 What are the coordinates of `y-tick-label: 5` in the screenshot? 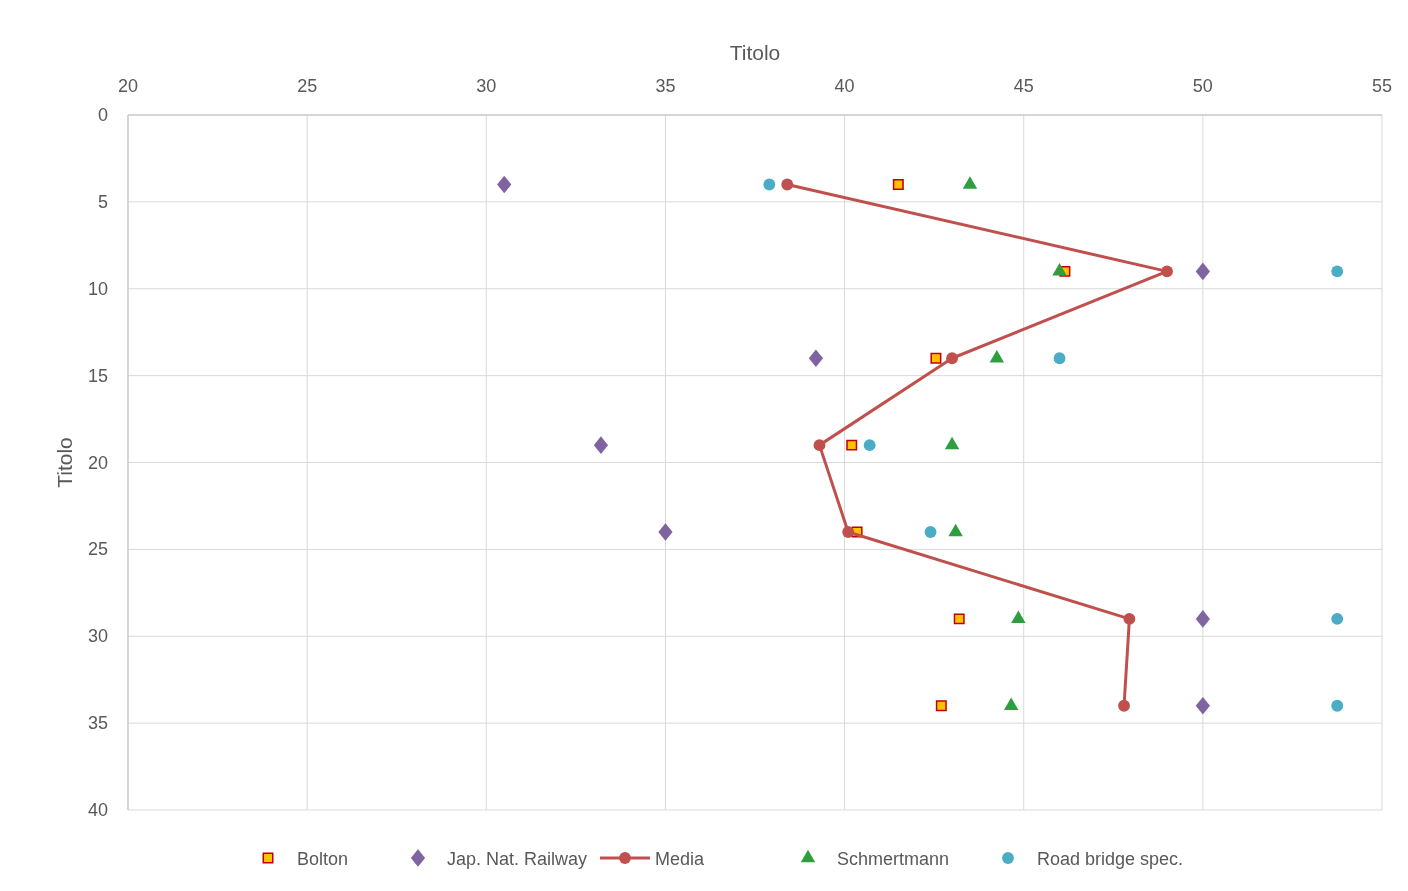 It's located at (102, 201).